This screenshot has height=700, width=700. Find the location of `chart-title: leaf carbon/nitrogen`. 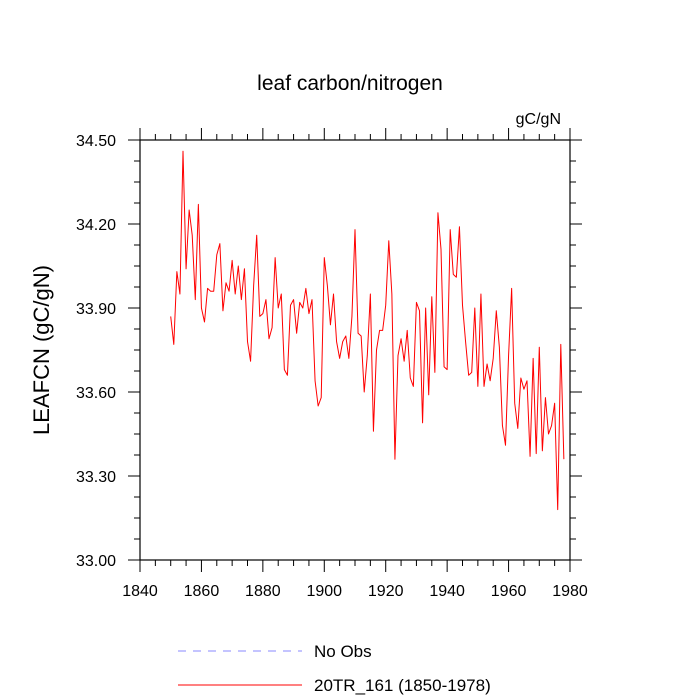

chart-title: leaf carbon/nitrogen is located at coordinates (350, 83).